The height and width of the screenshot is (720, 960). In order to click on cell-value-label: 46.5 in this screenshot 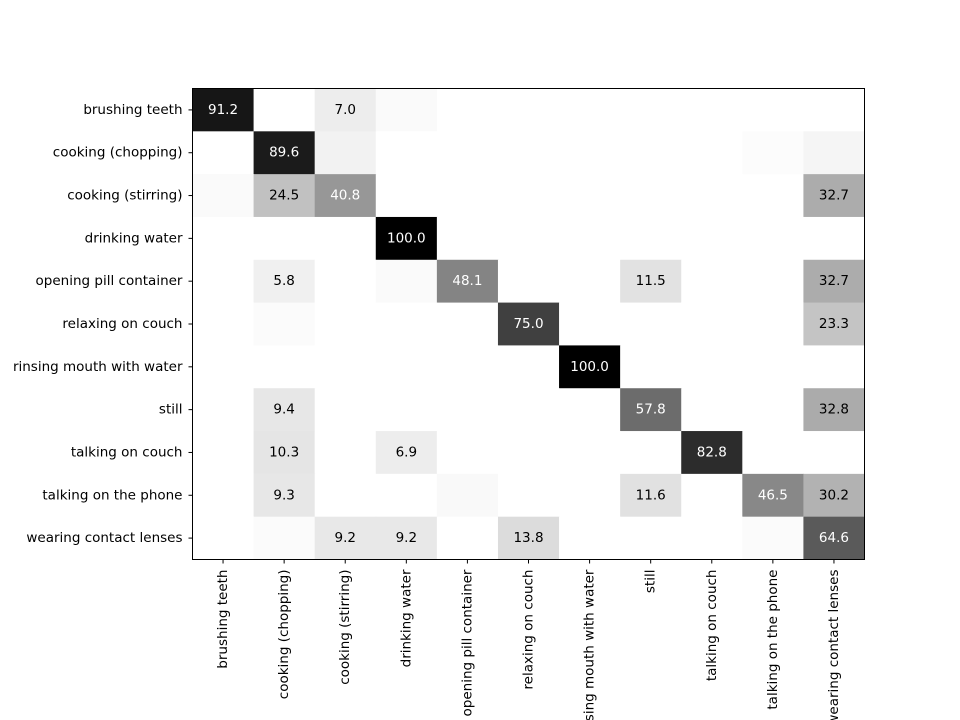, I will do `click(773, 495)`.